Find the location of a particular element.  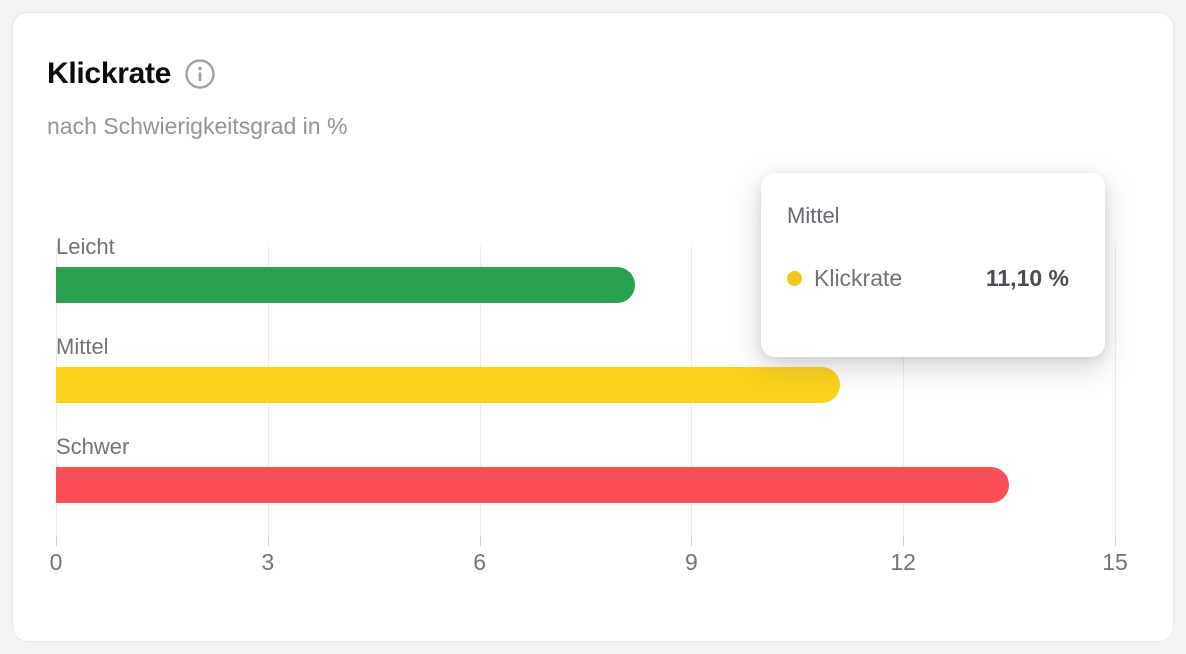

bar-leicht is located at coordinates (345, 285).